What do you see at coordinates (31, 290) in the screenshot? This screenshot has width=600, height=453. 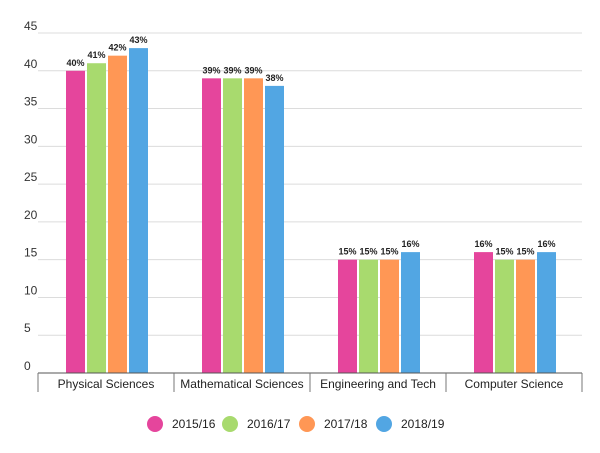 I see `y-tick-label: 10` at bounding box center [31, 290].